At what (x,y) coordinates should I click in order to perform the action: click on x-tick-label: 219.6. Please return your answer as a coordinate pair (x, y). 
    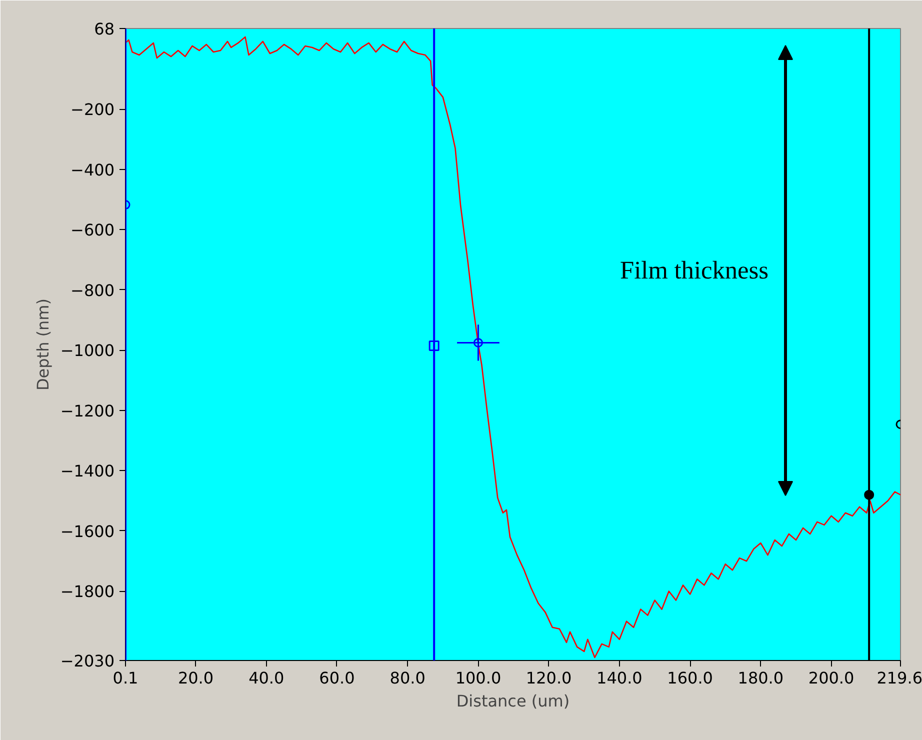
    Looking at the image, I should click on (899, 678).